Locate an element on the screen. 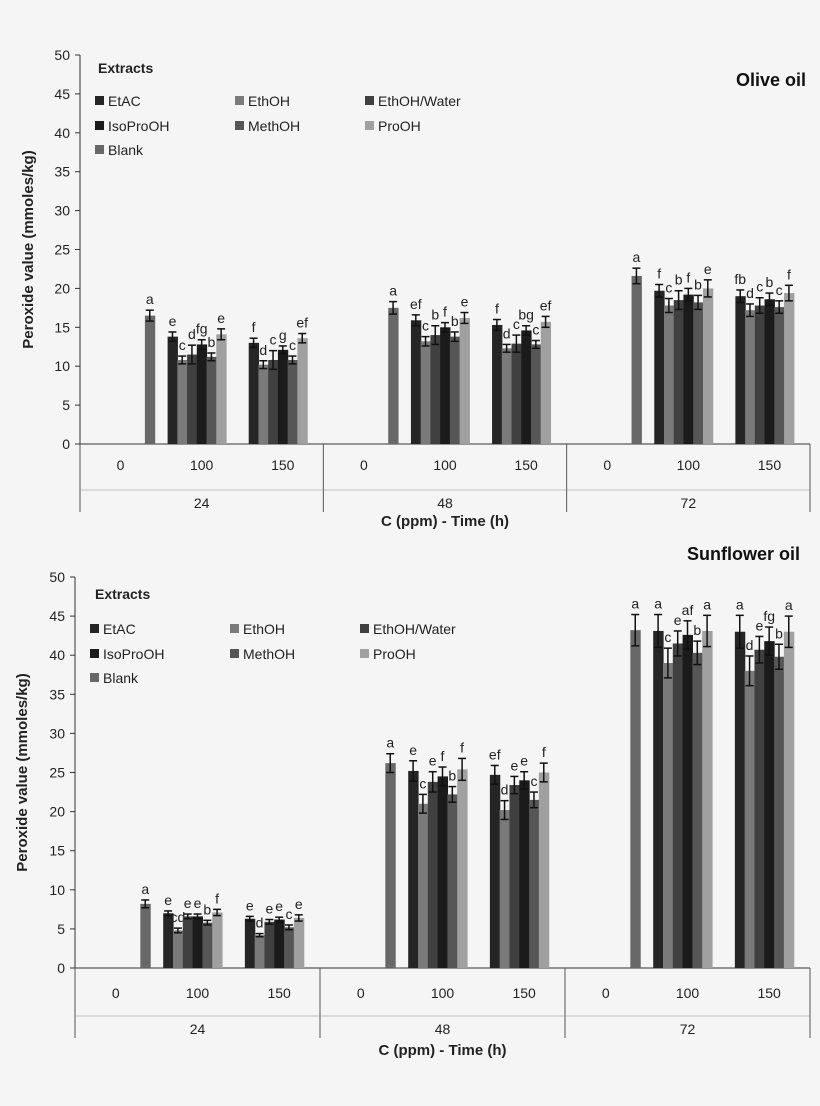 The height and width of the screenshot is (1106, 820). y-tick-label: 30 is located at coordinates (62, 211).